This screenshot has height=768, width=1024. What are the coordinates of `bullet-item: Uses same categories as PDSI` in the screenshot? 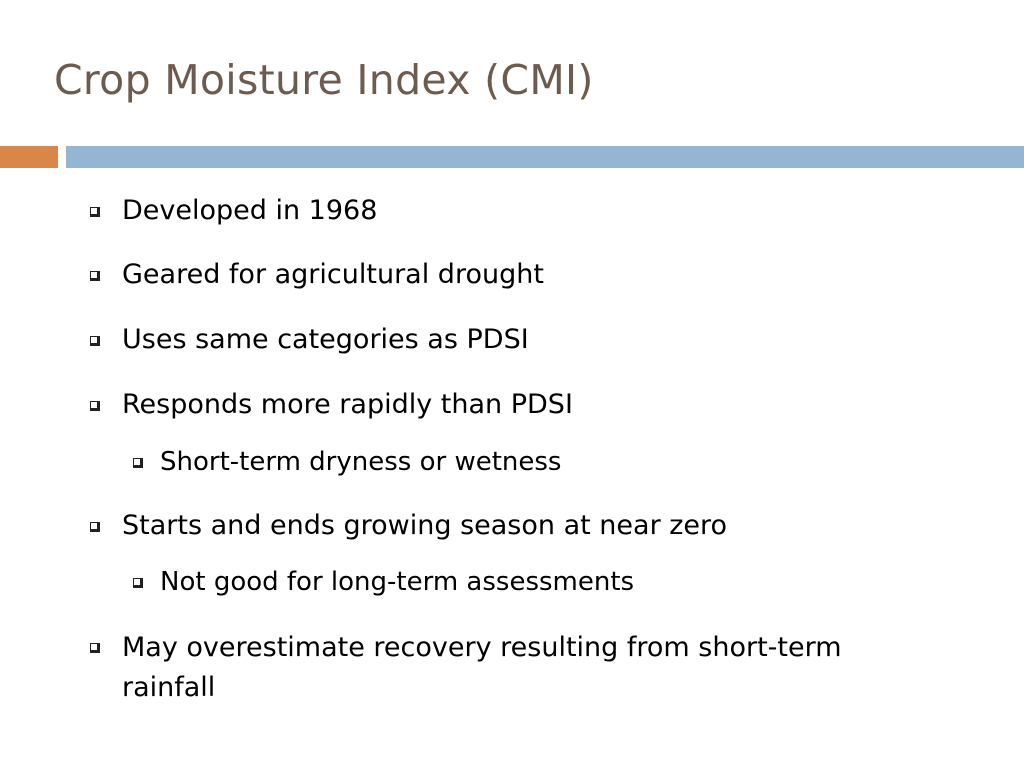 It's located at (309, 340).